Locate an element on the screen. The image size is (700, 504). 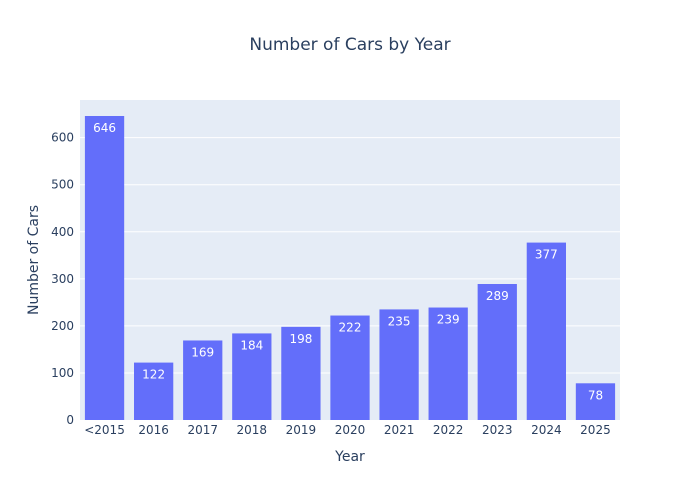
x-tick-label: 2018 is located at coordinates (252, 430).